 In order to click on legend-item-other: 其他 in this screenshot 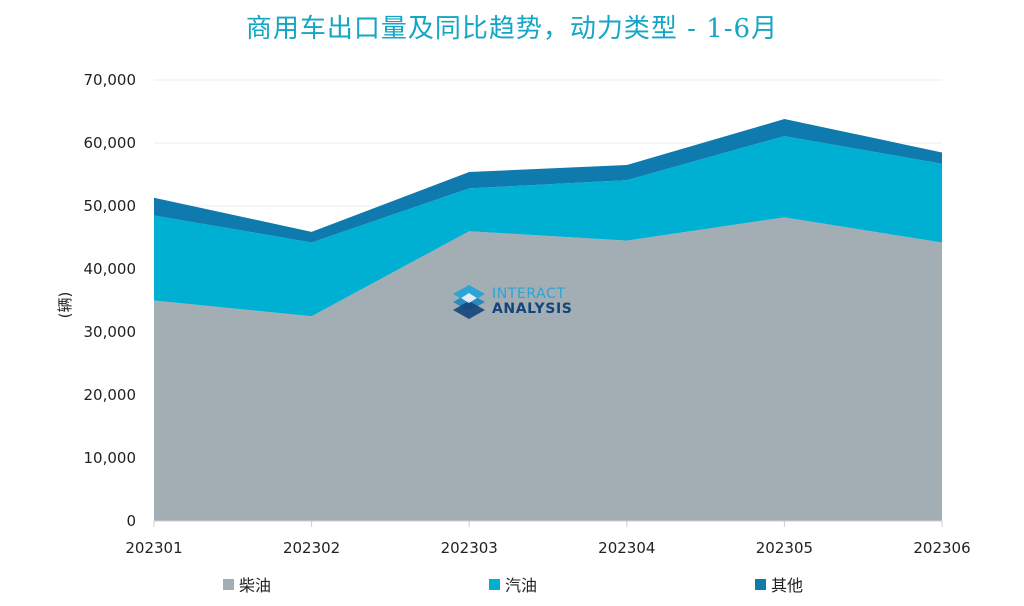, I will do `click(779, 584)`.